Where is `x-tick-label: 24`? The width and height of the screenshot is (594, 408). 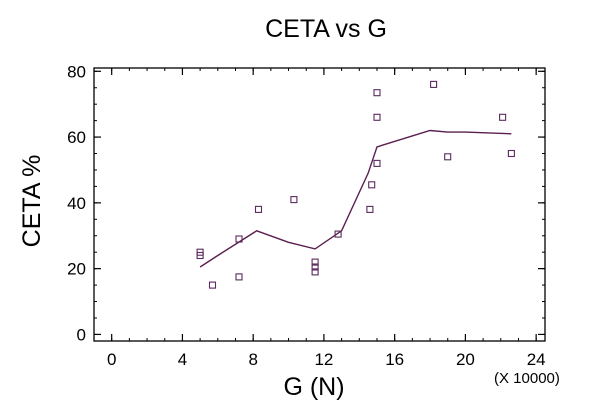 x-tick-label: 24 is located at coordinates (536, 359).